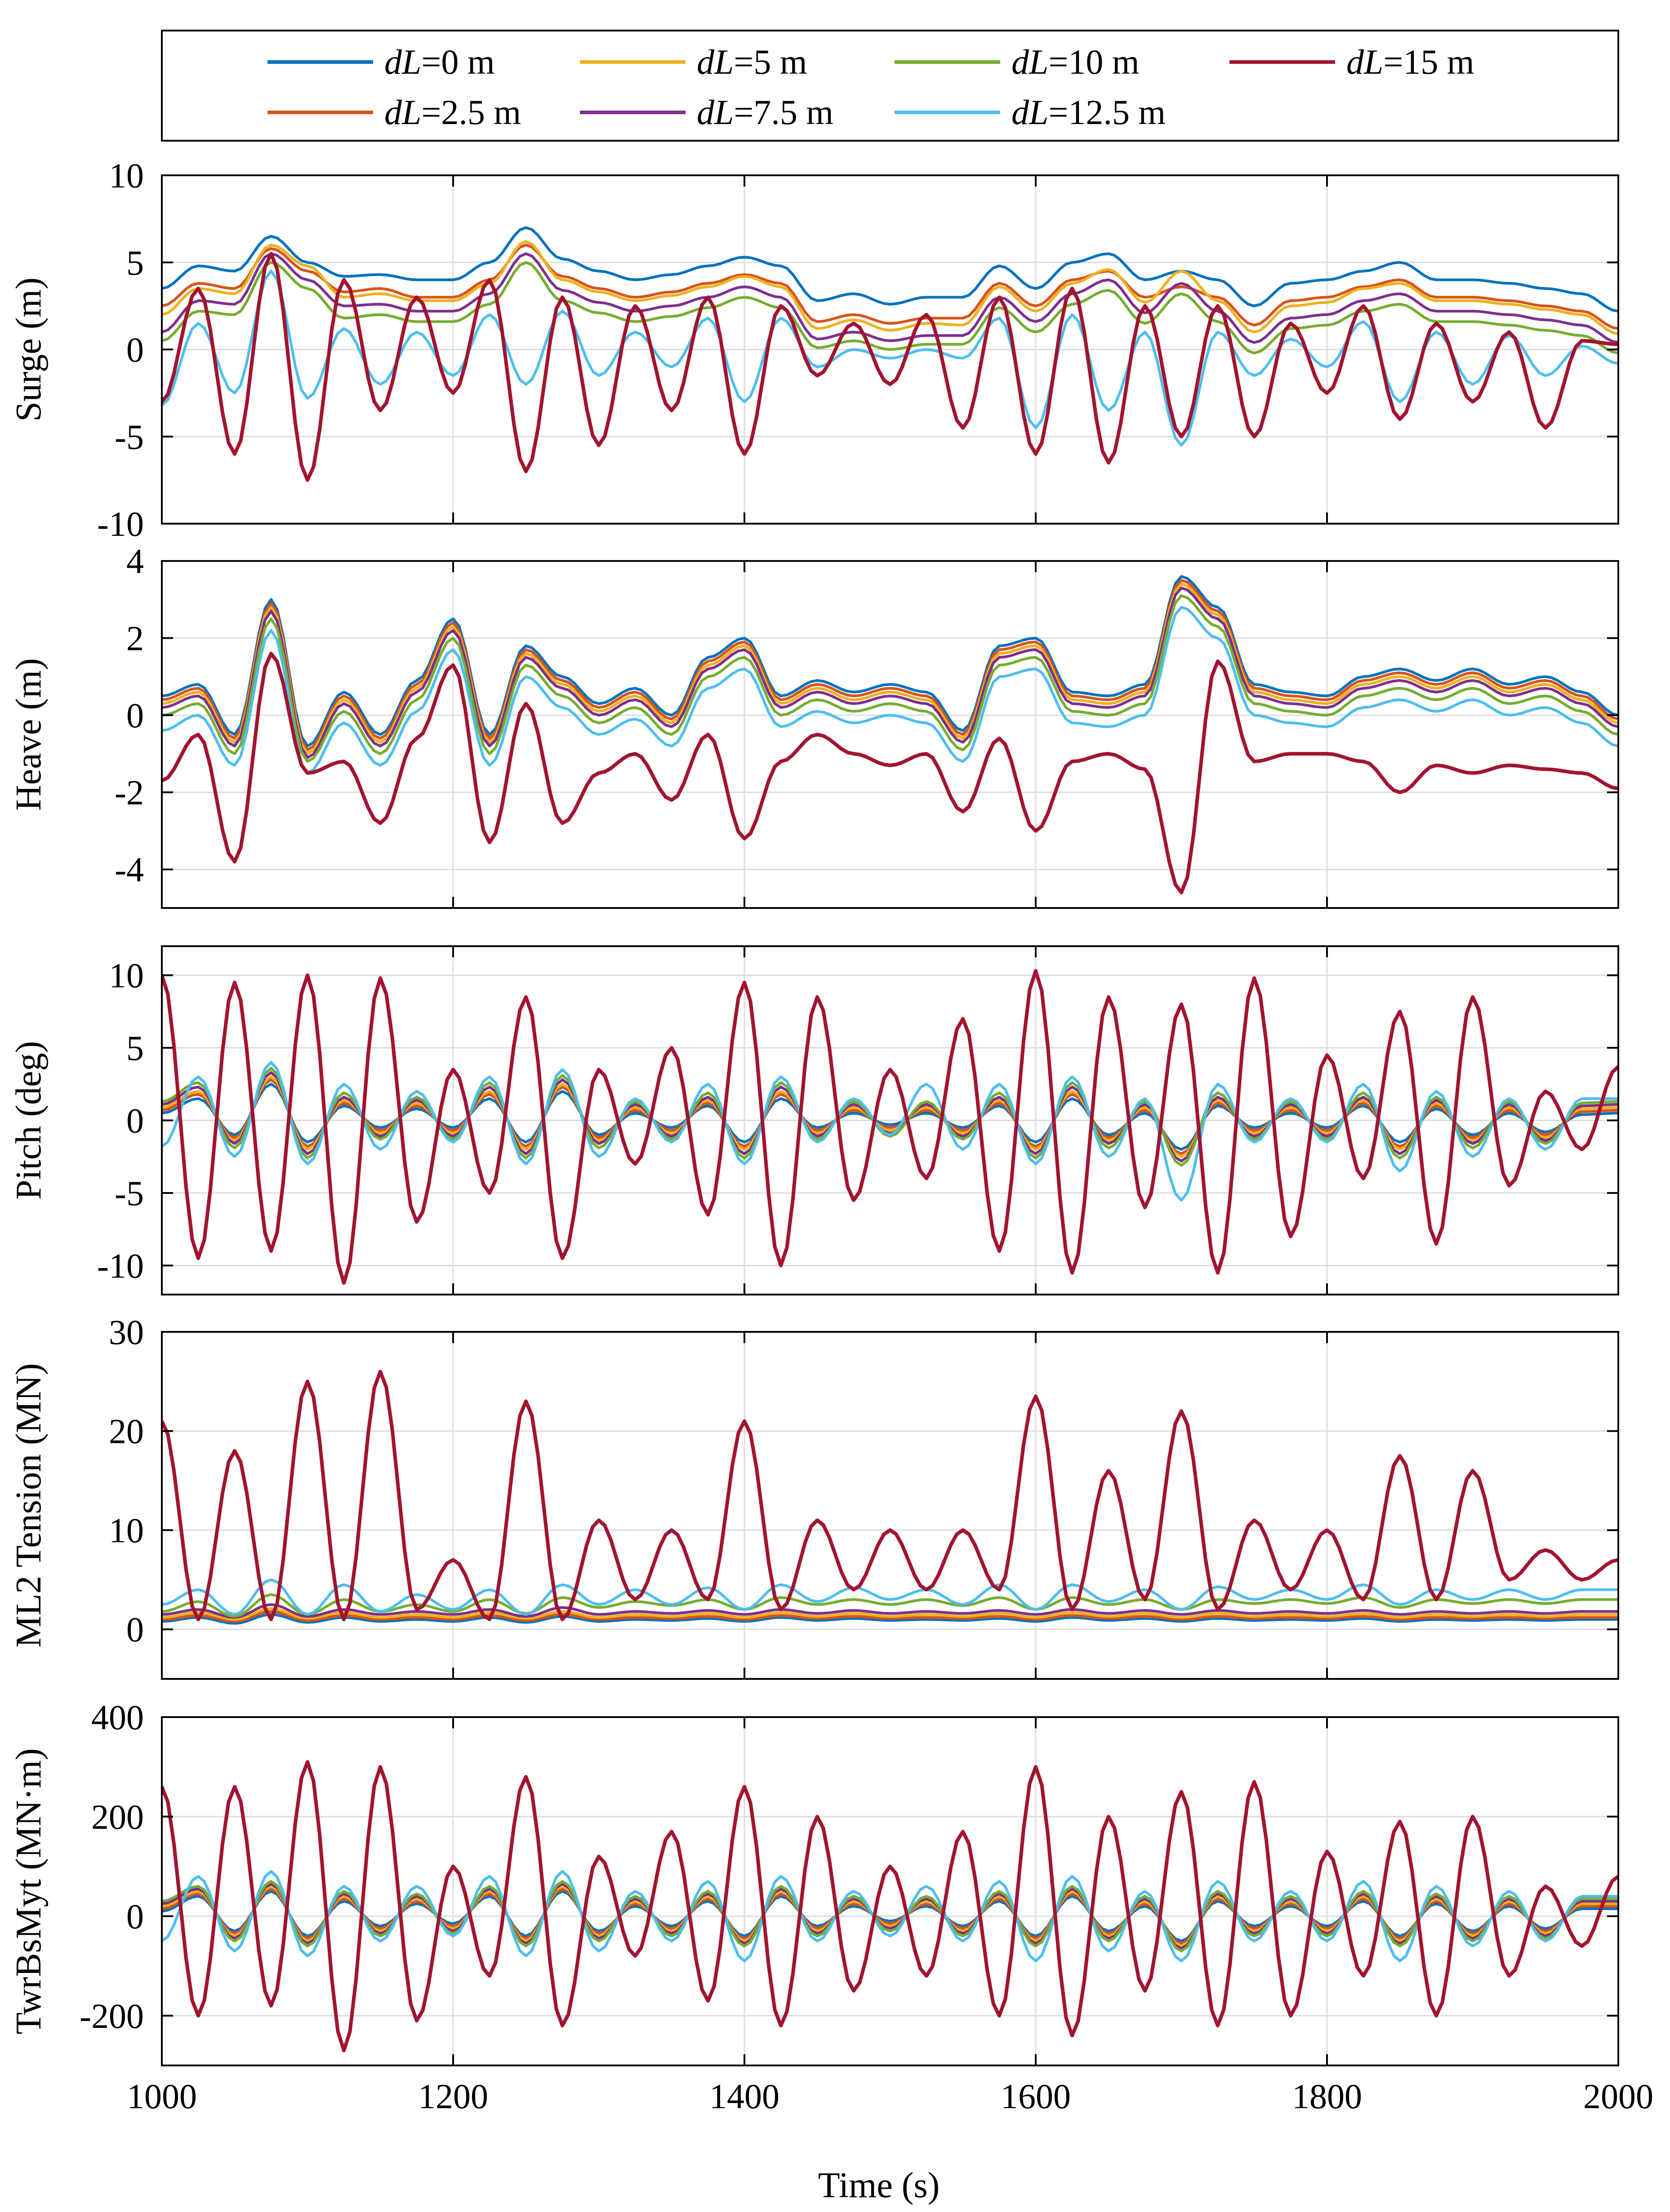 The width and height of the screenshot is (1670, 2212). I want to click on legend-value: =15 m, so click(1428, 61).